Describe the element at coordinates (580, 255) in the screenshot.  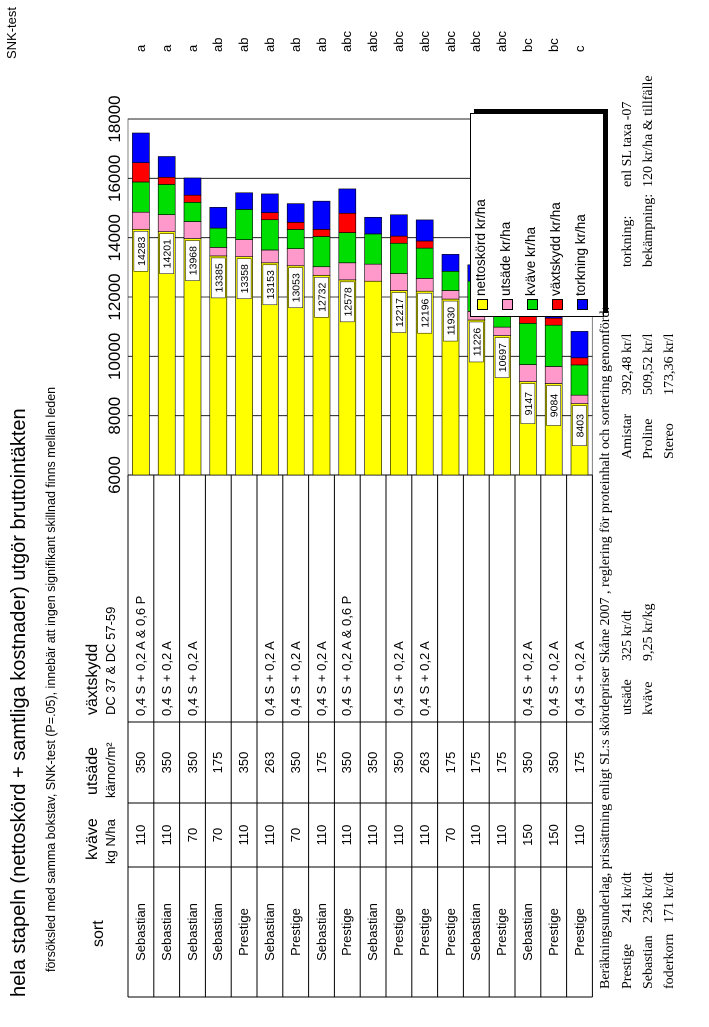
I see `legend-label: torkning kr/ha` at that location.